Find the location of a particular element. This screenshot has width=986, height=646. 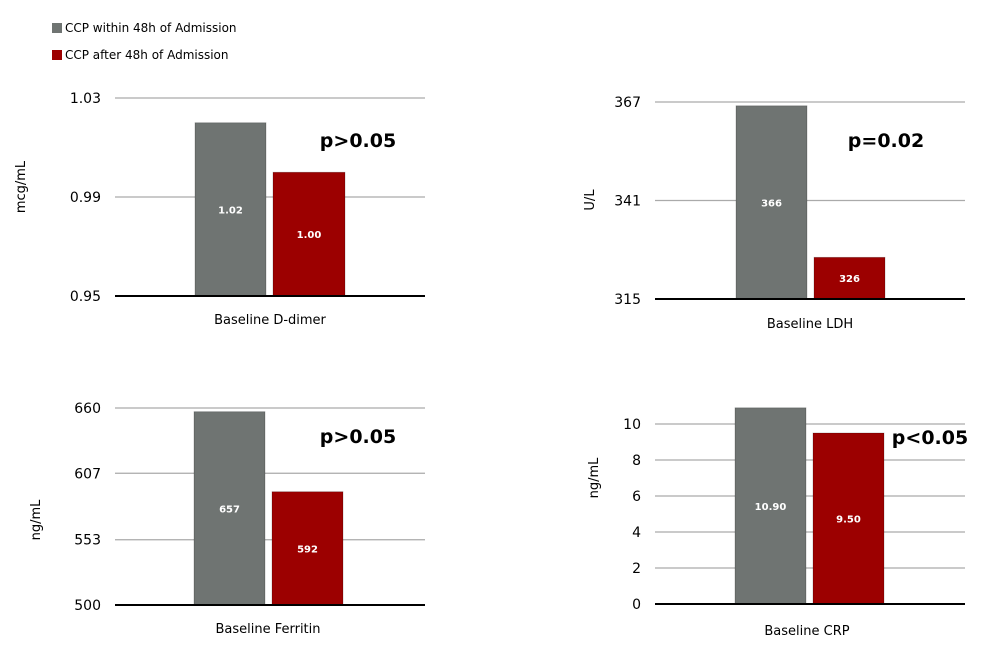

category-label-ddimer: Baseline D-dimer is located at coordinates (270, 320).